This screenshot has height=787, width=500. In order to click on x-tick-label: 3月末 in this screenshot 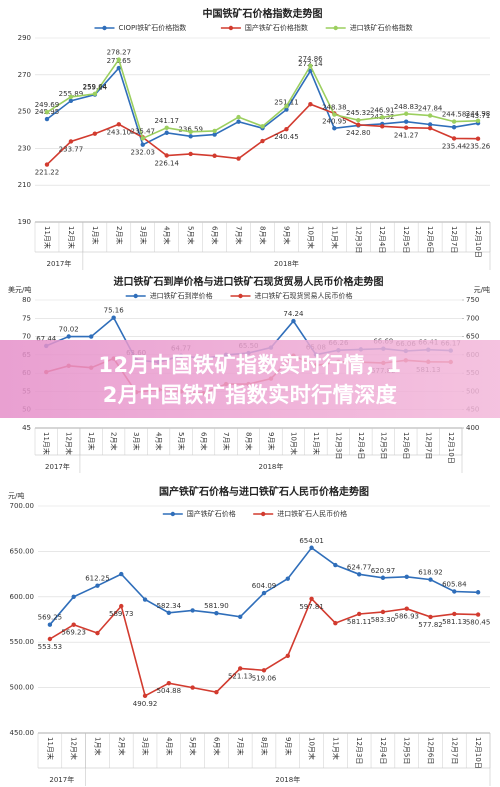, I will do `click(136, 441)`.